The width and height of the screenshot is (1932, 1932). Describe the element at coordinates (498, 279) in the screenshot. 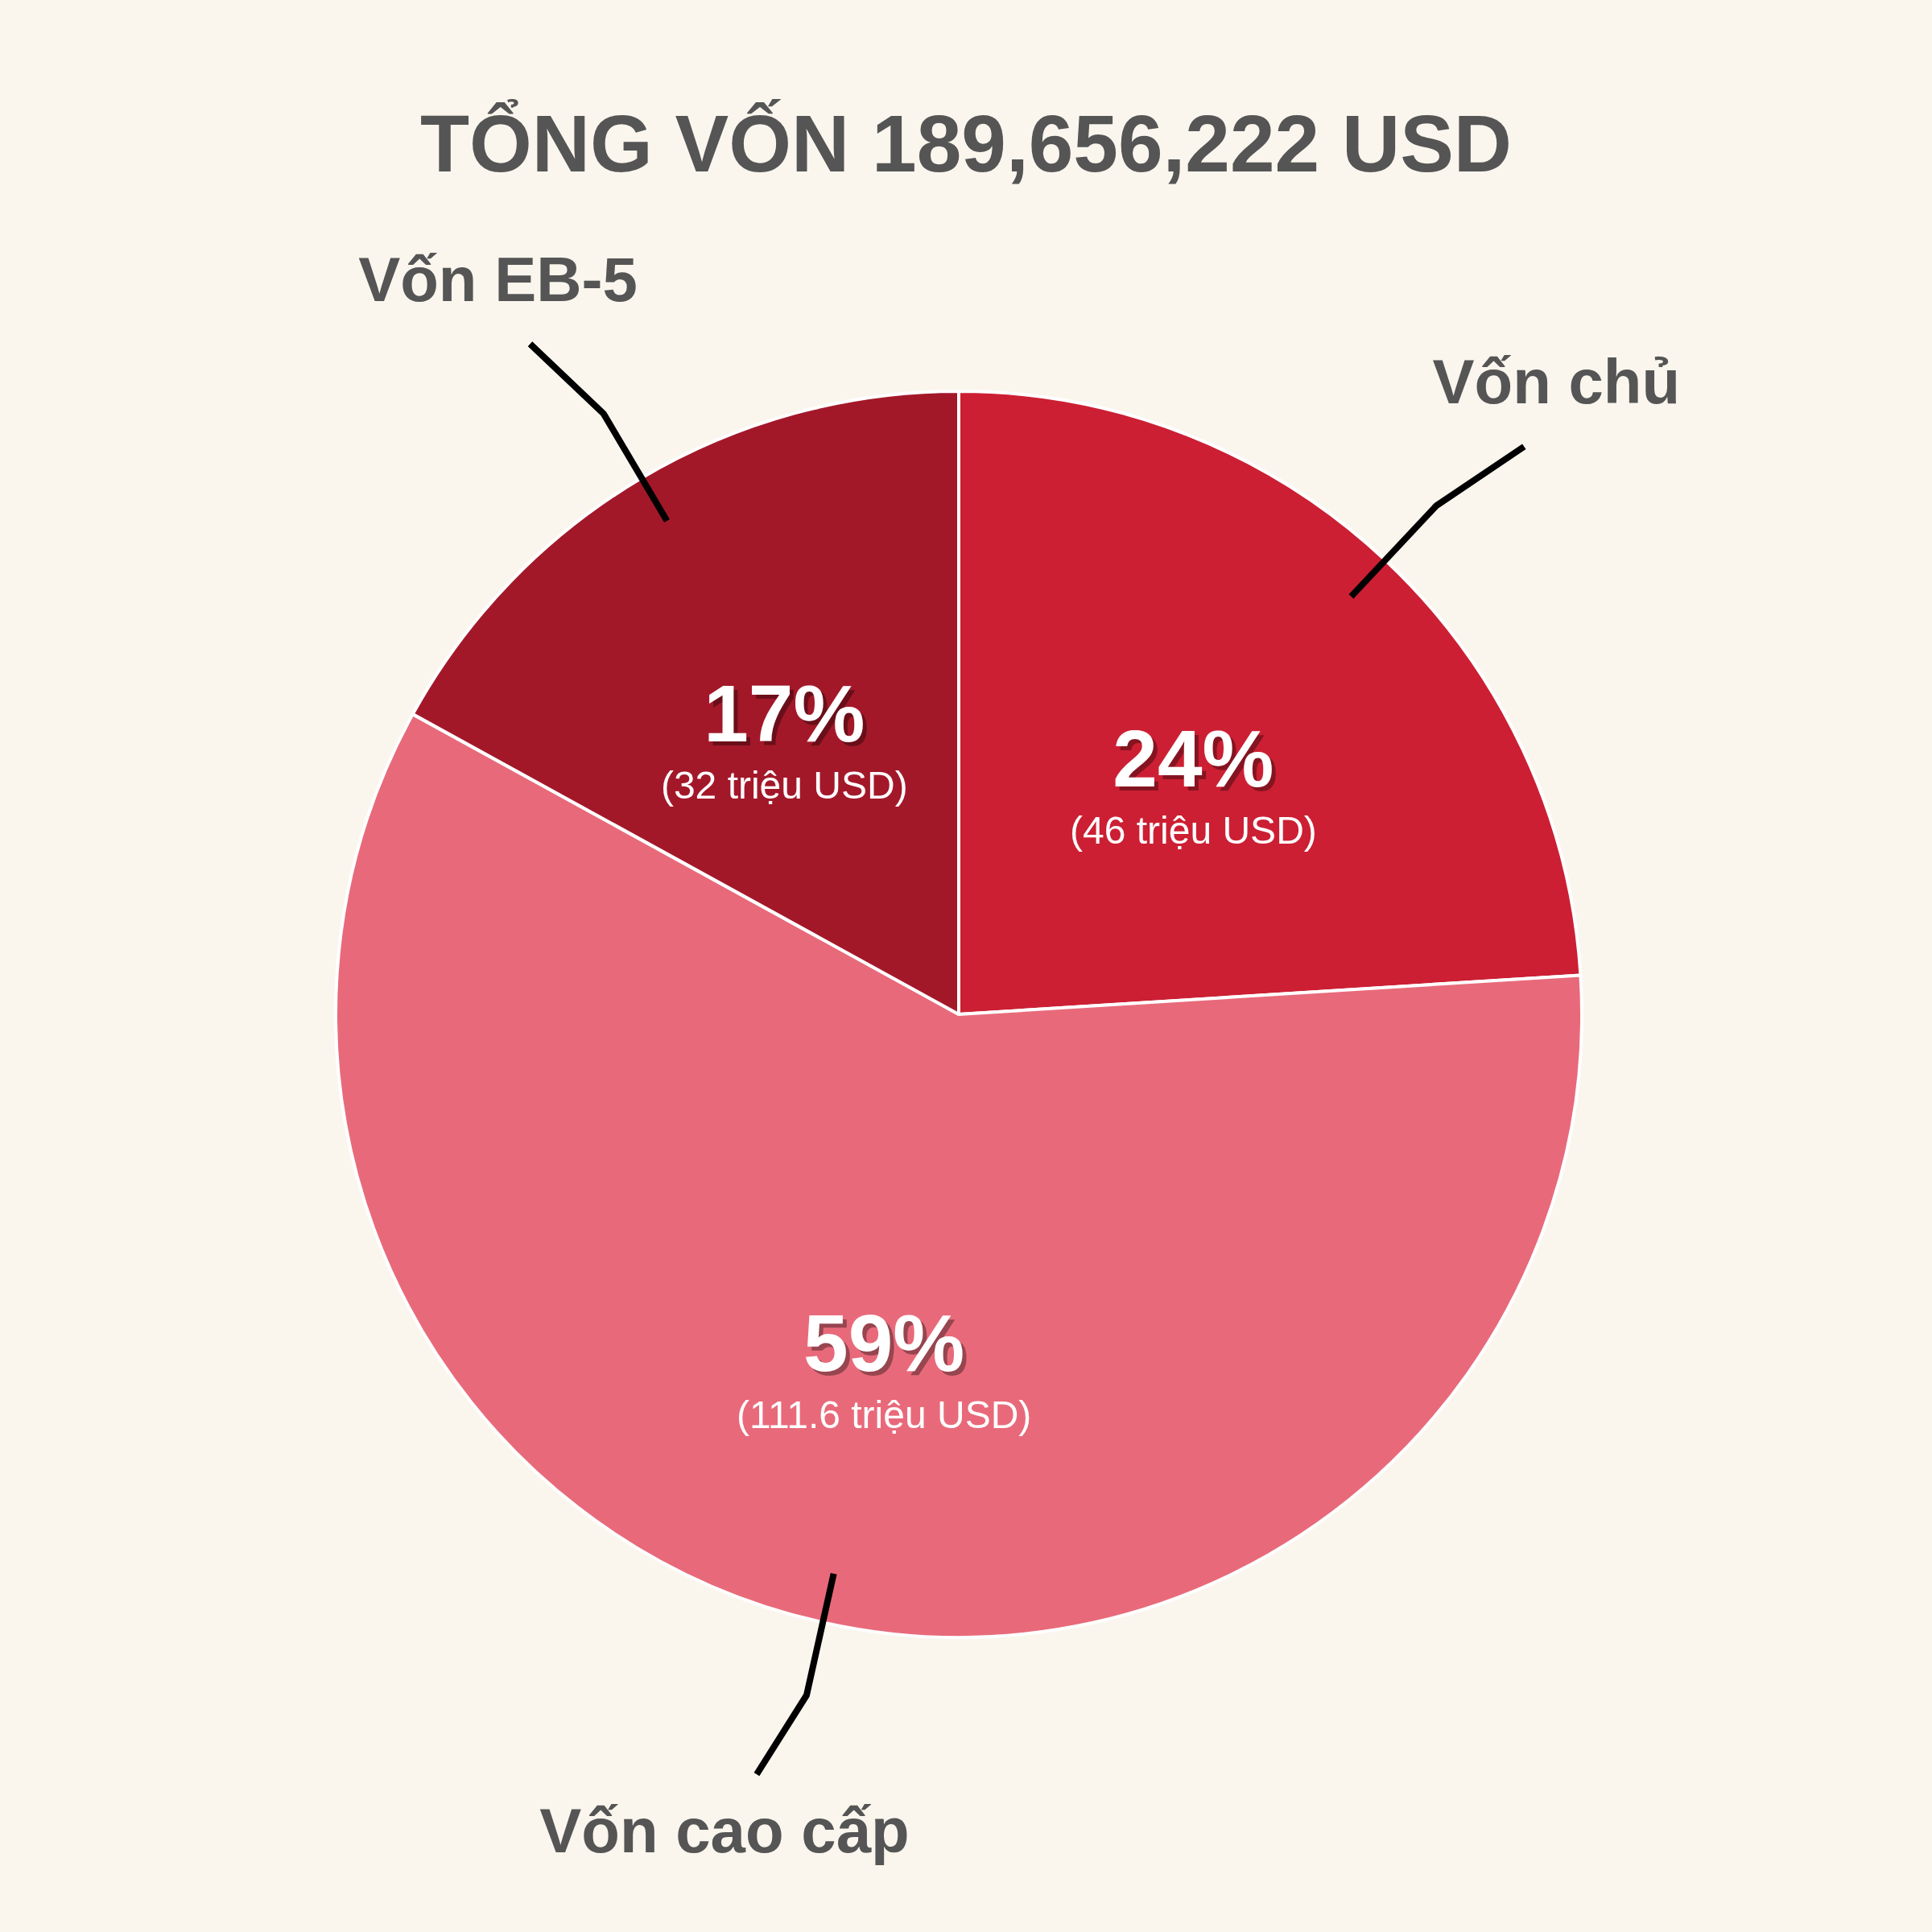

I see `slice-label: Vốn EB-5` at that location.